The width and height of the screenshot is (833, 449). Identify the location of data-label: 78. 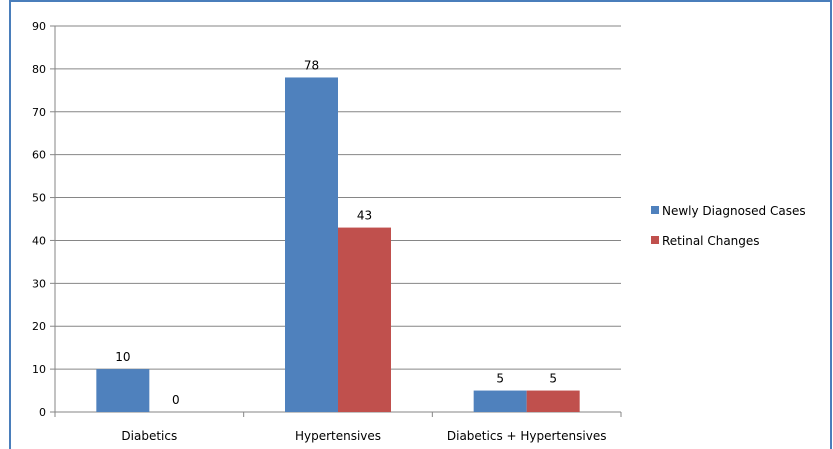
(311, 65).